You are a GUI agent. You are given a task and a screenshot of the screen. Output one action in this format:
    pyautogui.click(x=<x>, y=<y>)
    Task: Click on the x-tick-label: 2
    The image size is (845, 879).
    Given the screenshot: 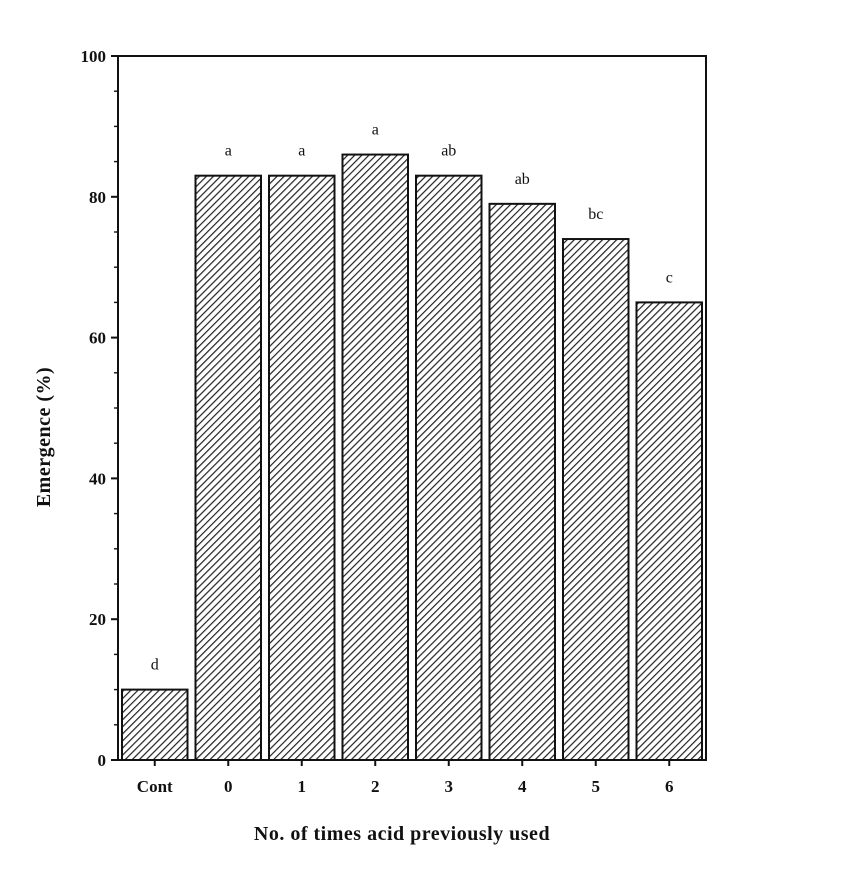 What is the action you would take?
    pyautogui.click(x=375, y=786)
    